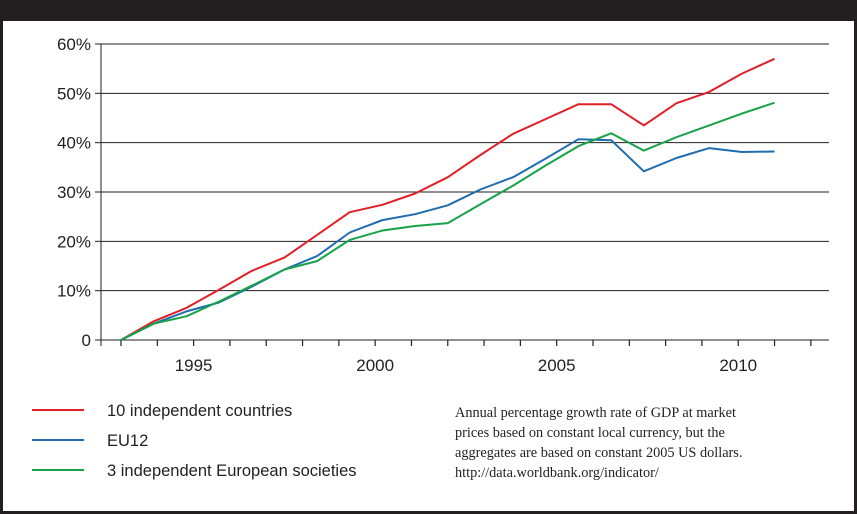  I want to click on y-tick-label: 50%, so click(74, 93).